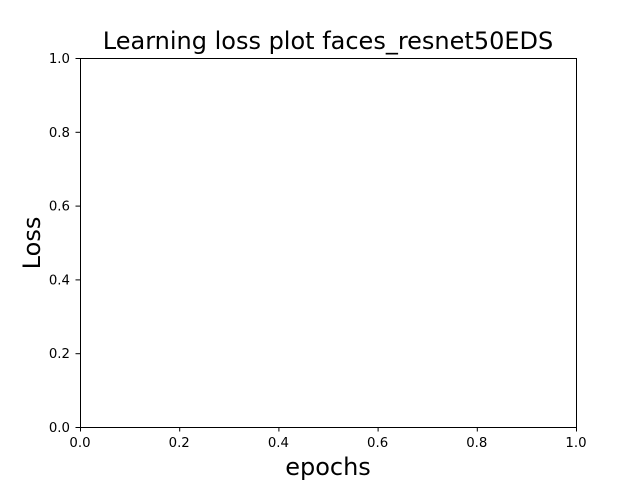 Image resolution: width=640 pixels, height=480 pixels. What do you see at coordinates (377, 443) in the screenshot?
I see `x-tick-label: 0.6` at bounding box center [377, 443].